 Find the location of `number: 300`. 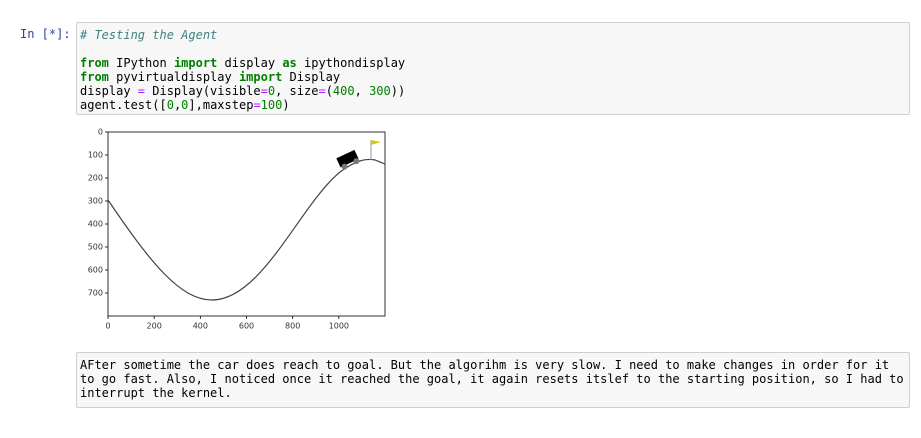

number: 300 is located at coordinates (380, 91).